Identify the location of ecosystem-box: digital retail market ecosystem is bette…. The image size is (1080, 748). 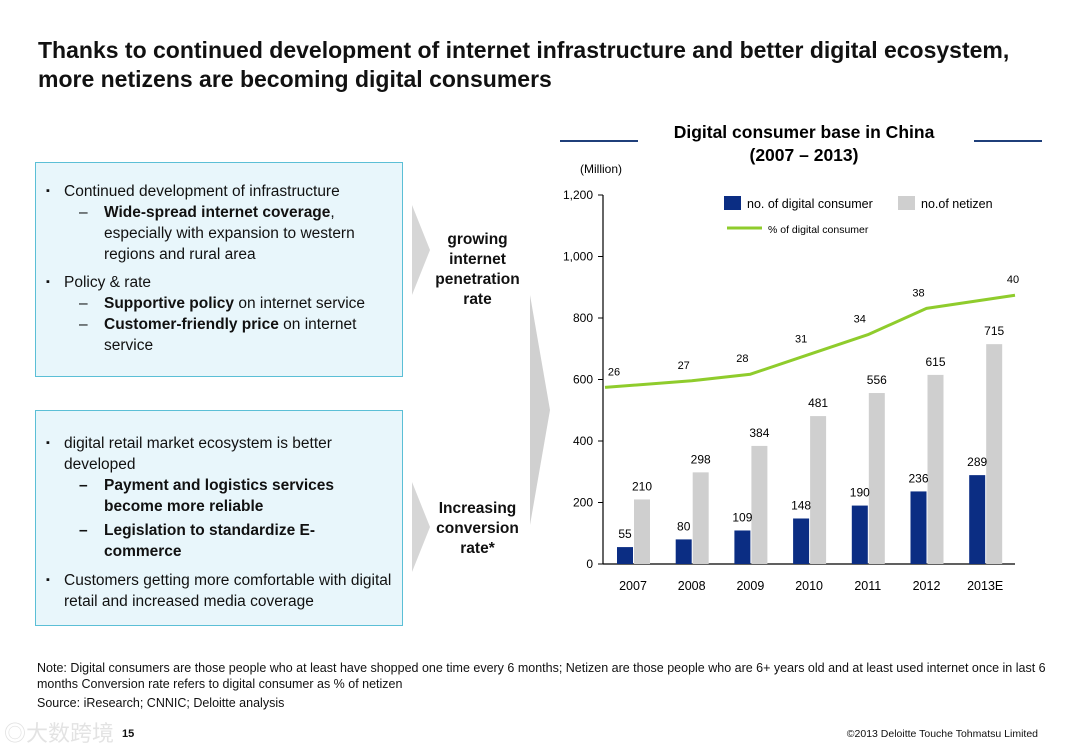
(219, 518).